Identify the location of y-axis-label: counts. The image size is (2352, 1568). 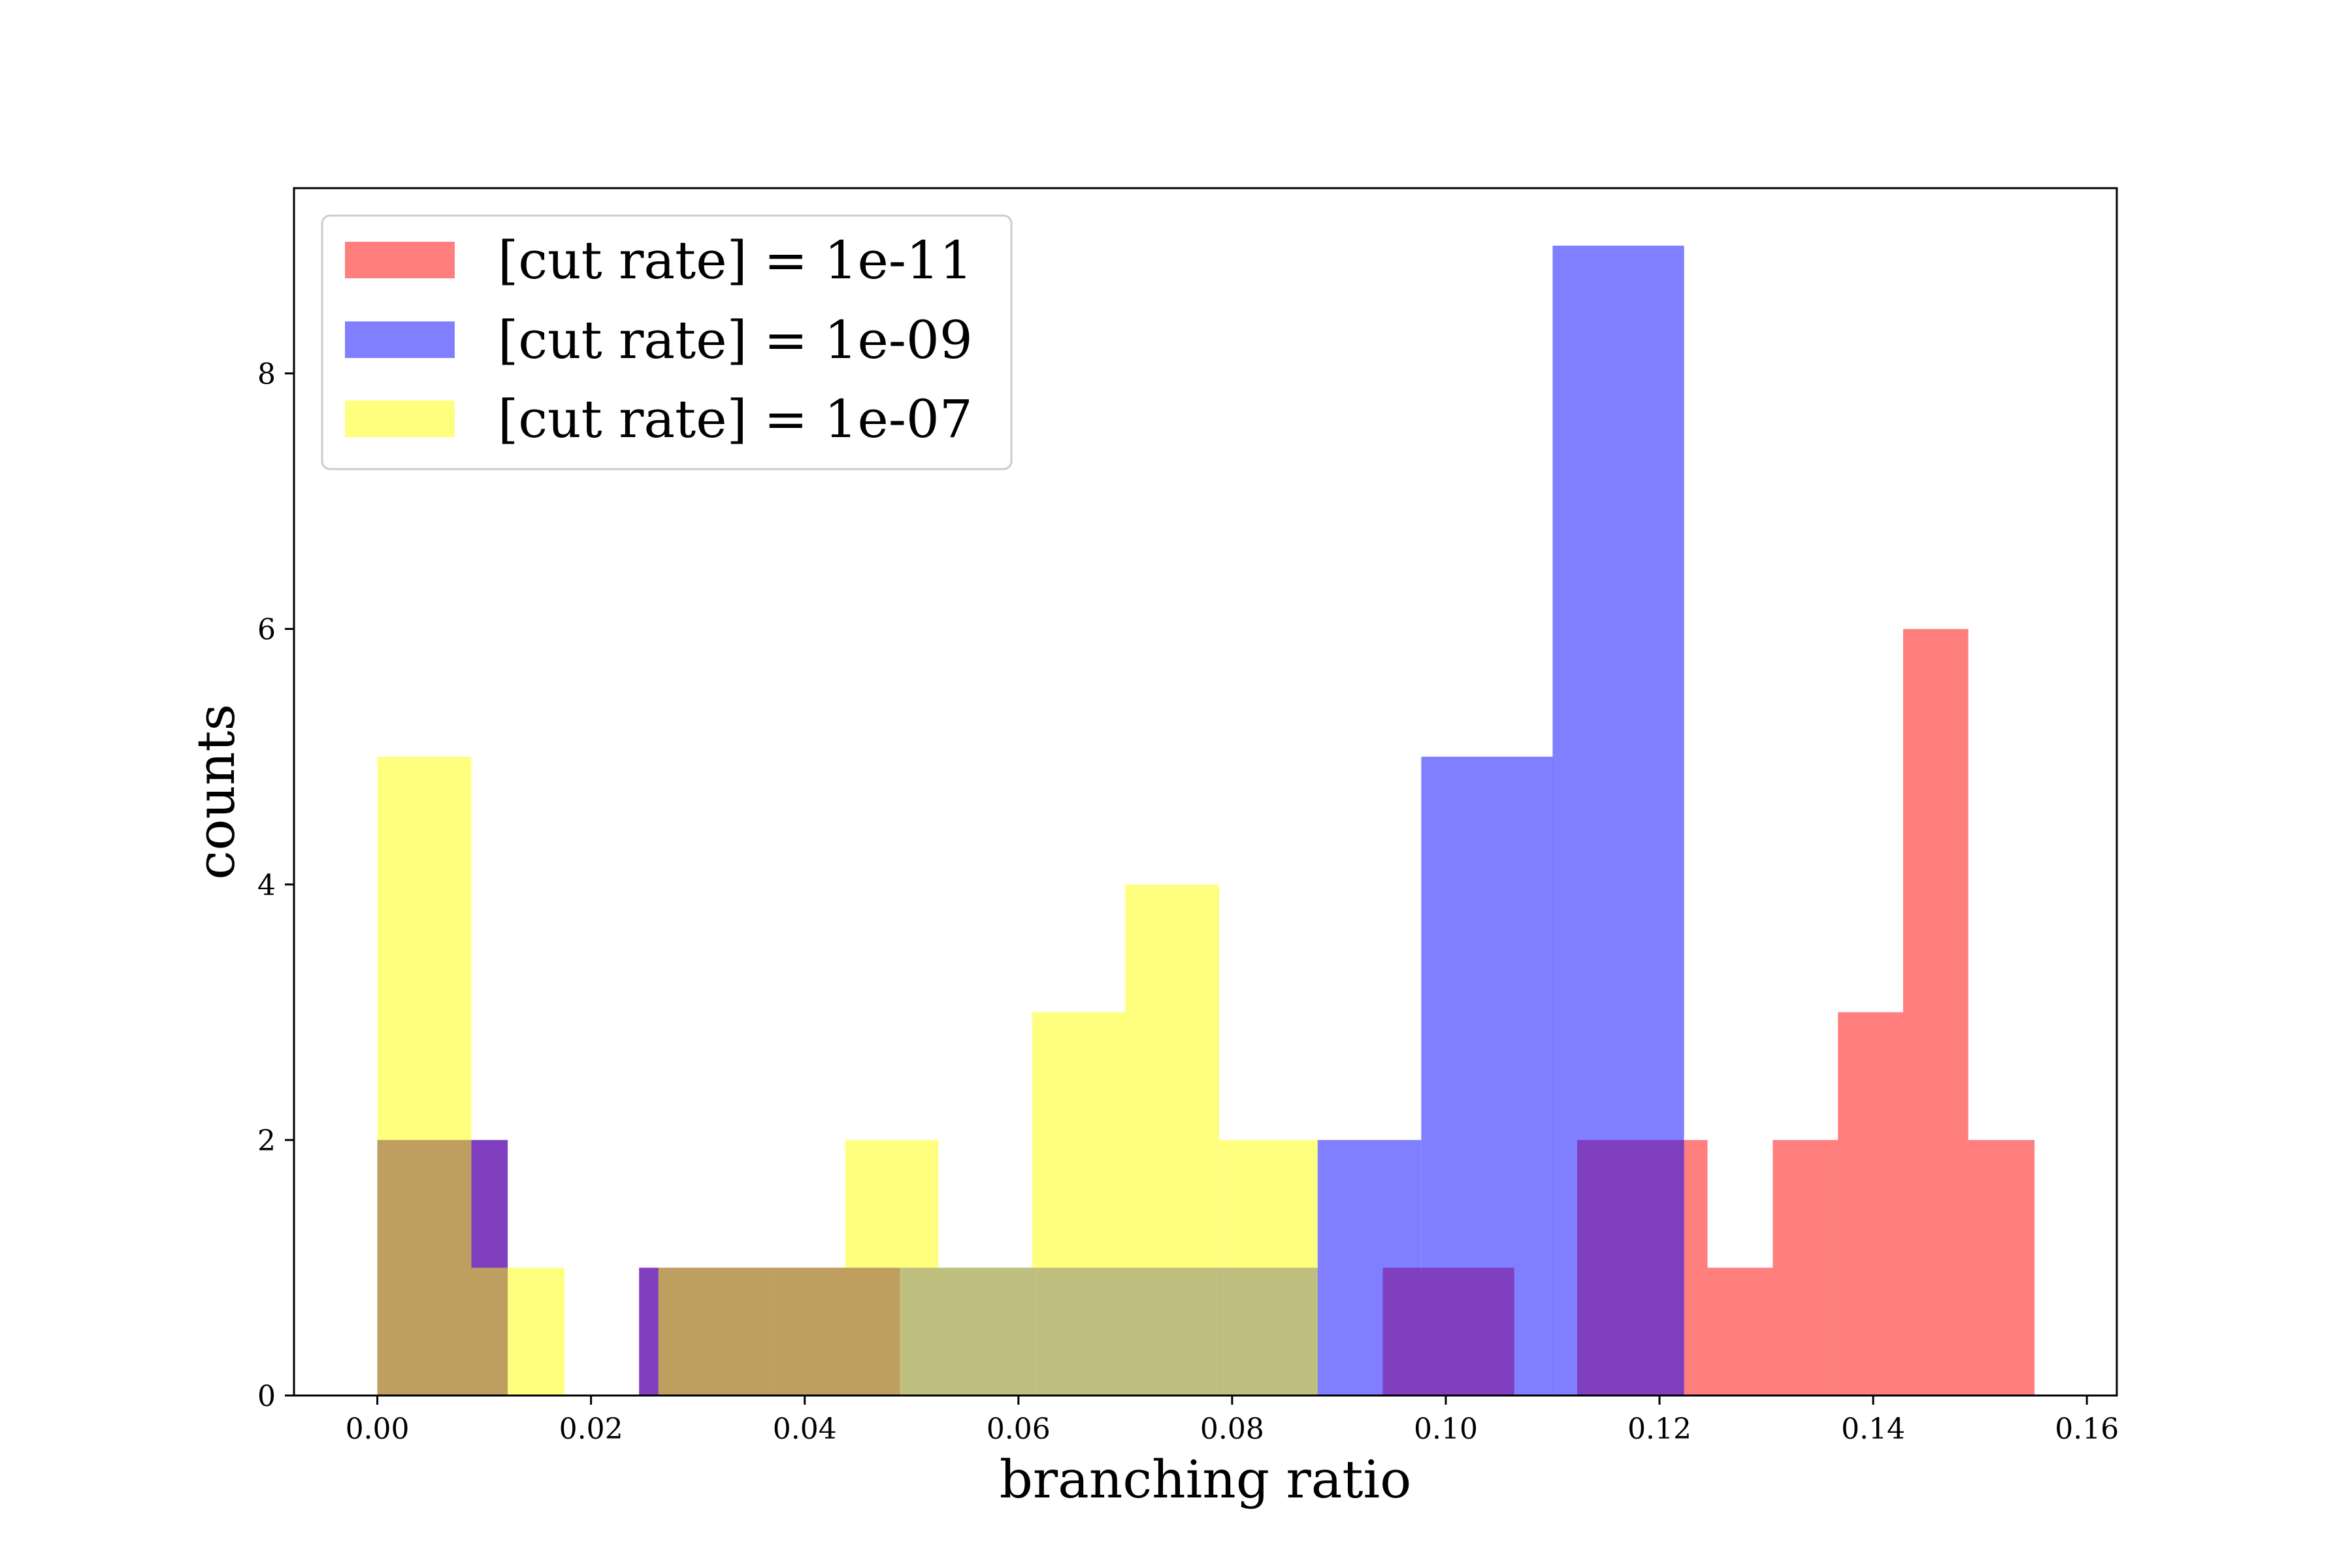
(216, 791).